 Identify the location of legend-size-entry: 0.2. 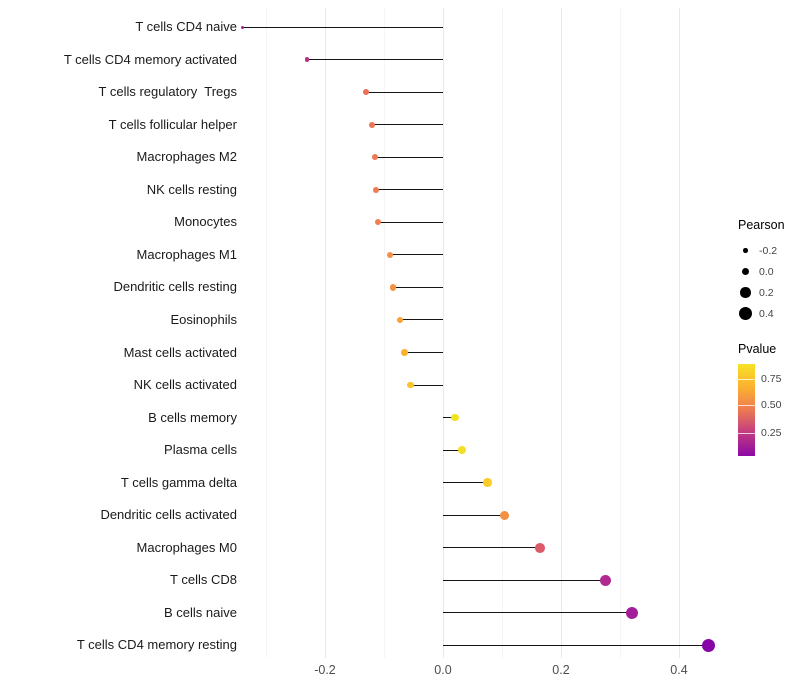
(769, 292).